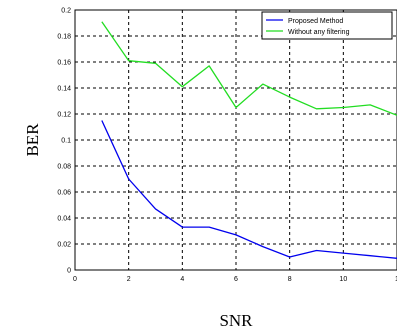 This screenshot has height=333, width=397. I want to click on legend: Proposed Method Without any filtering, so click(327, 25).